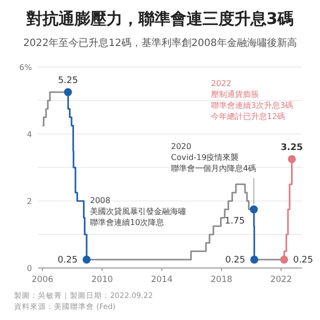 This screenshot has height=320, width=320. I want to click on annotation: 美國次貸風暴引發金融海嘯, so click(138, 211).